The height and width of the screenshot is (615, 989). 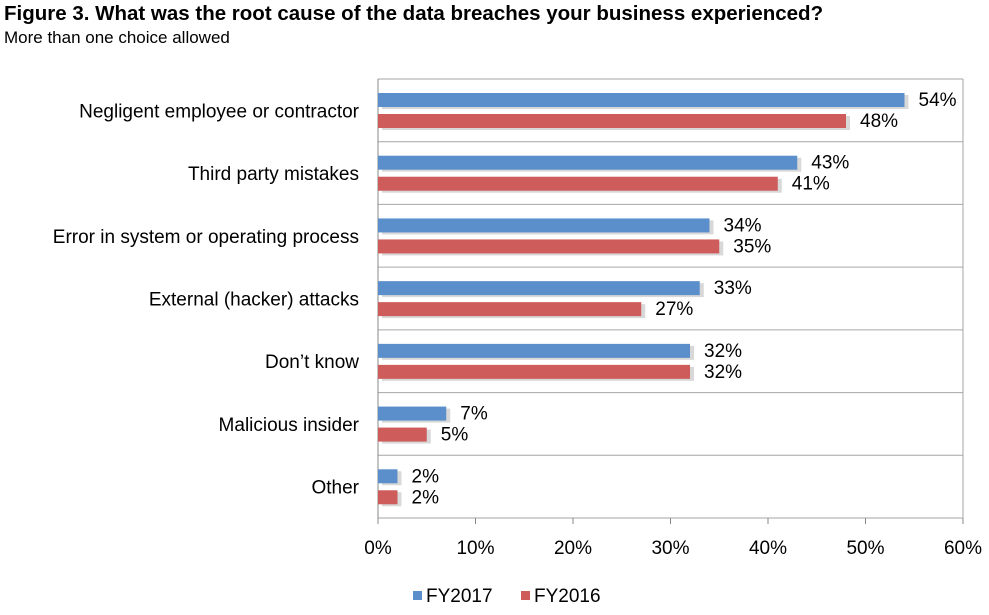 What do you see at coordinates (674, 309) in the screenshot?
I see `data-label: 27%` at bounding box center [674, 309].